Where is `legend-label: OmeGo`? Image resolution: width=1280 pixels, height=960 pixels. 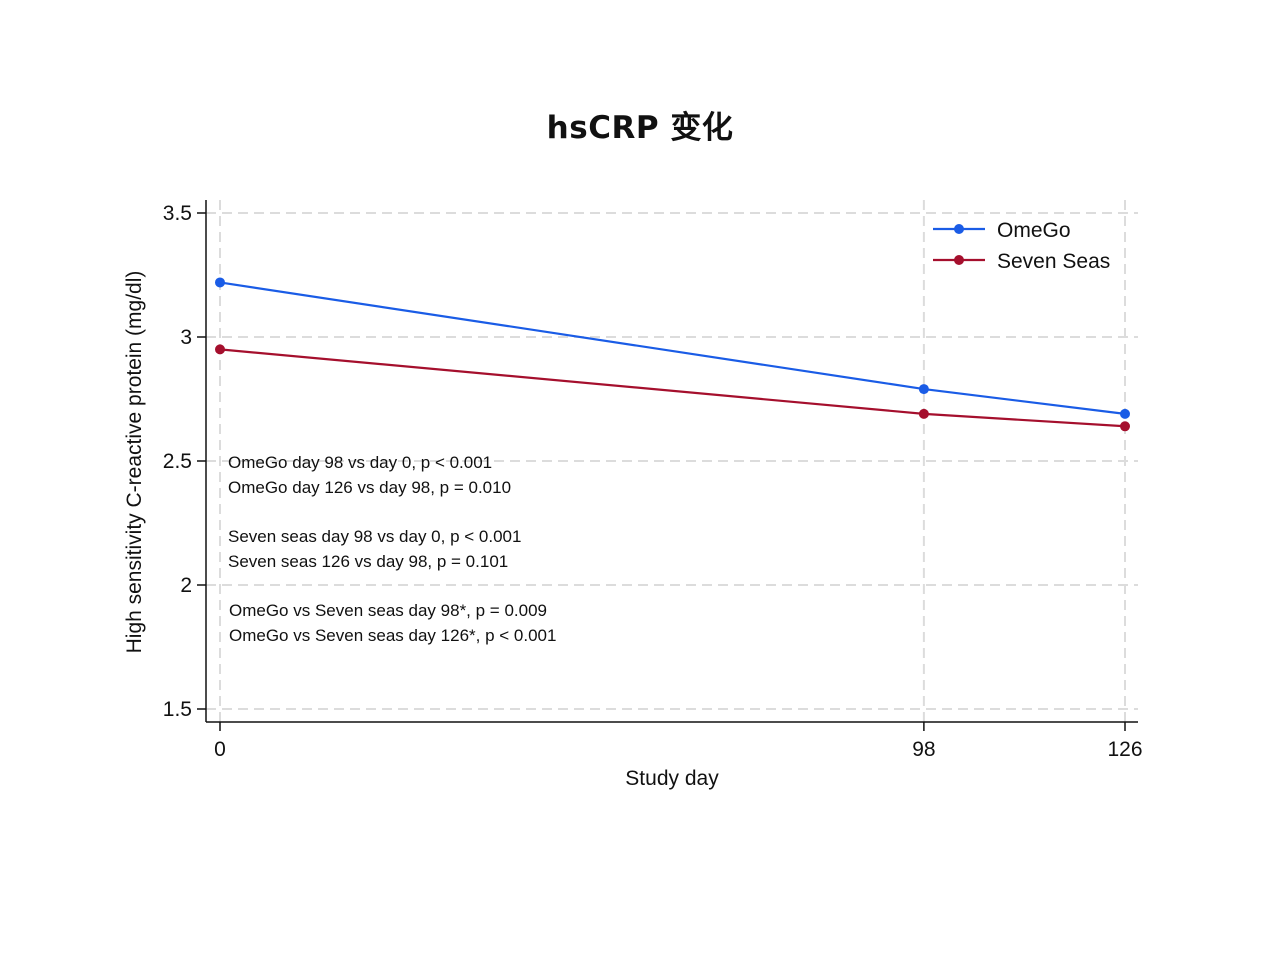 legend-label: OmeGo is located at coordinates (1034, 230).